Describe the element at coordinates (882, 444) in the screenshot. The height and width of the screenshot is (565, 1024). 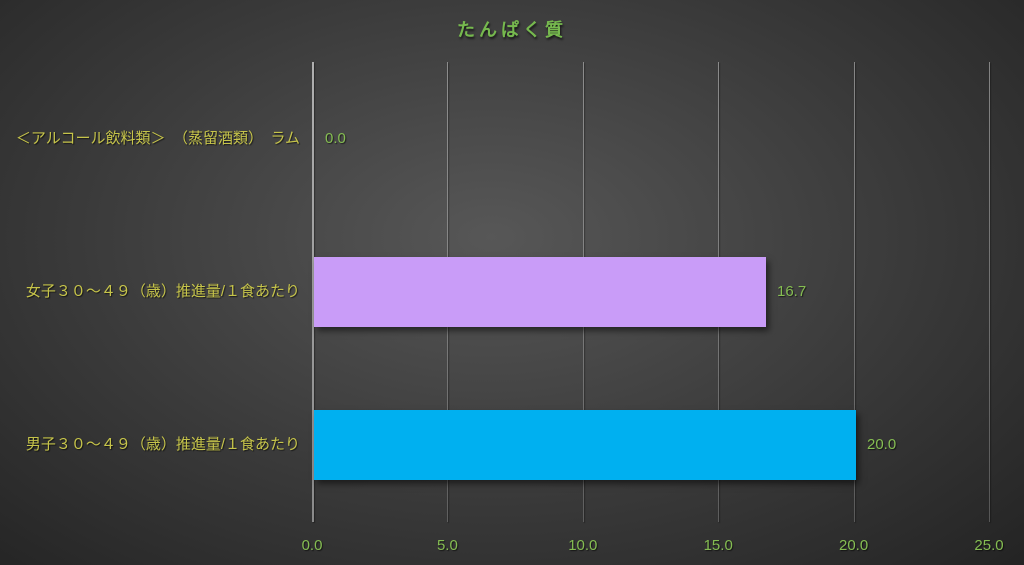
I see `value-label: 20.0` at that location.